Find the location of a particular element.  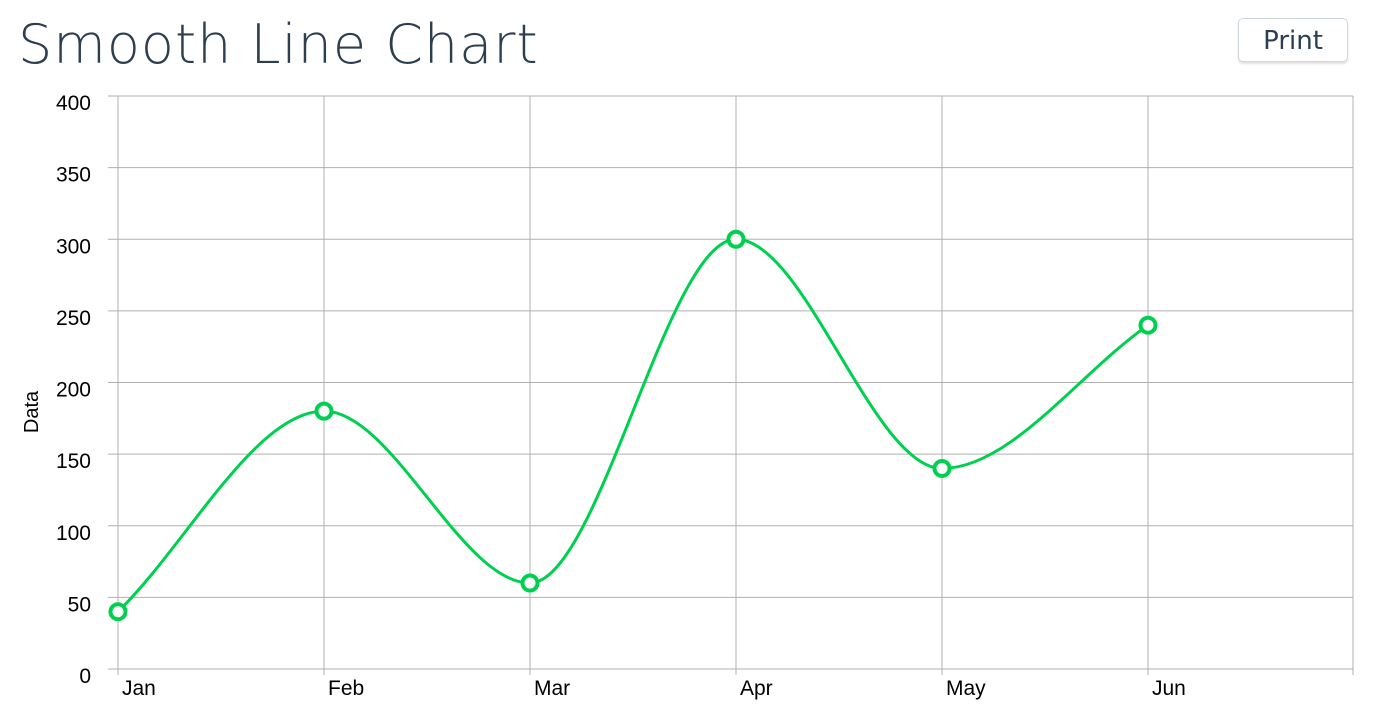

y-tick-label: 300 is located at coordinates (73, 246).